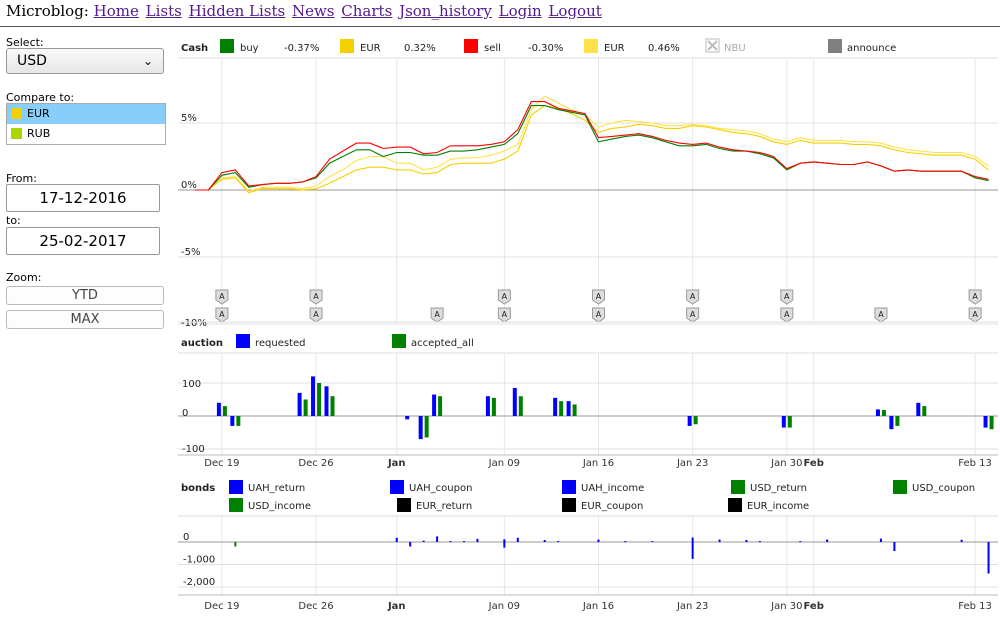  I want to click on bonds-legend-label: USD_coupon, so click(943, 488).